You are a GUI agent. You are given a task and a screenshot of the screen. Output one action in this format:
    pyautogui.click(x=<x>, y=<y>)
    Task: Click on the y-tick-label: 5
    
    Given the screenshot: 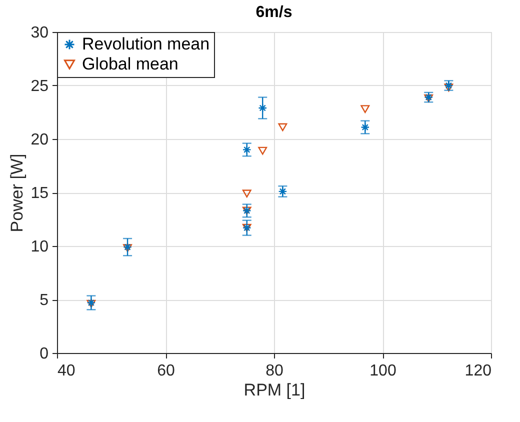 What is the action you would take?
    pyautogui.click(x=44, y=300)
    